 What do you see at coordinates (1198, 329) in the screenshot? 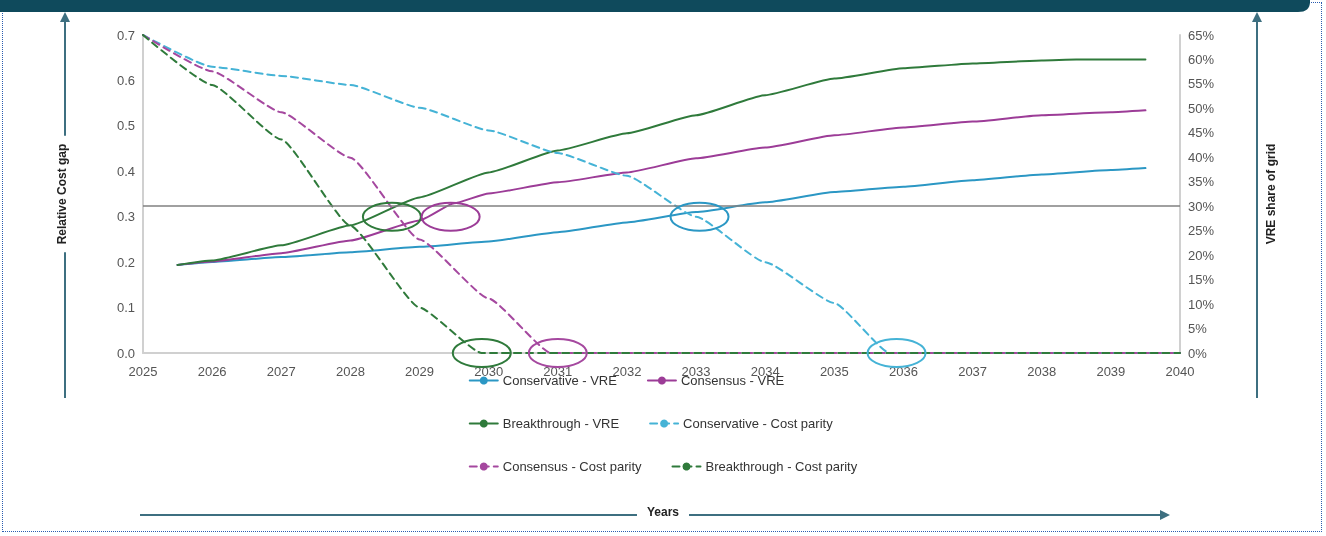
I see `y2-tick-label: 5%` at bounding box center [1198, 329].